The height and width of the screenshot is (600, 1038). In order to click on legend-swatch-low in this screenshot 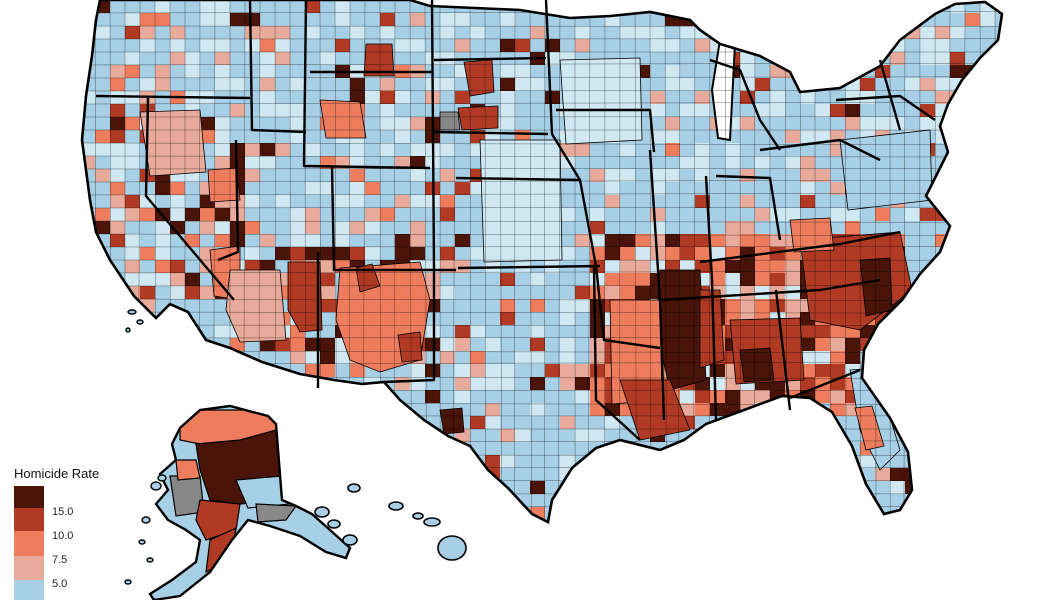, I will do `click(29, 590)`.